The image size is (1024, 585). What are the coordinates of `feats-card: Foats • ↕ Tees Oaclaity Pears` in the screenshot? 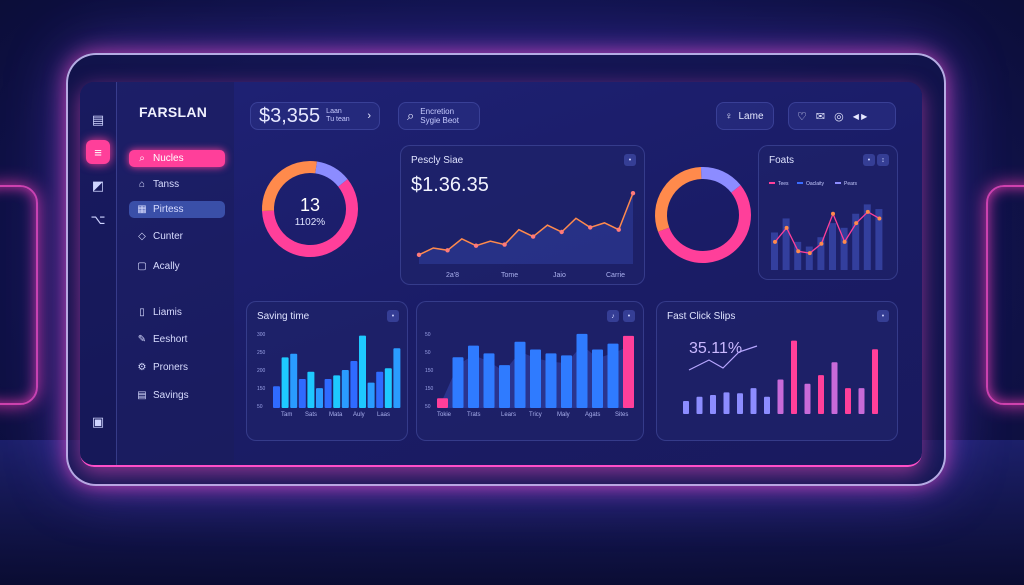 It's located at (828, 212).